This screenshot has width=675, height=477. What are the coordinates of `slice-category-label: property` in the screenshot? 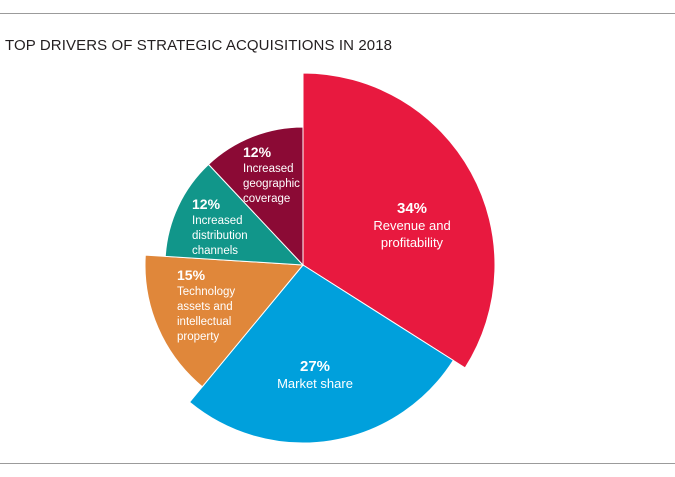 It's located at (198, 337).